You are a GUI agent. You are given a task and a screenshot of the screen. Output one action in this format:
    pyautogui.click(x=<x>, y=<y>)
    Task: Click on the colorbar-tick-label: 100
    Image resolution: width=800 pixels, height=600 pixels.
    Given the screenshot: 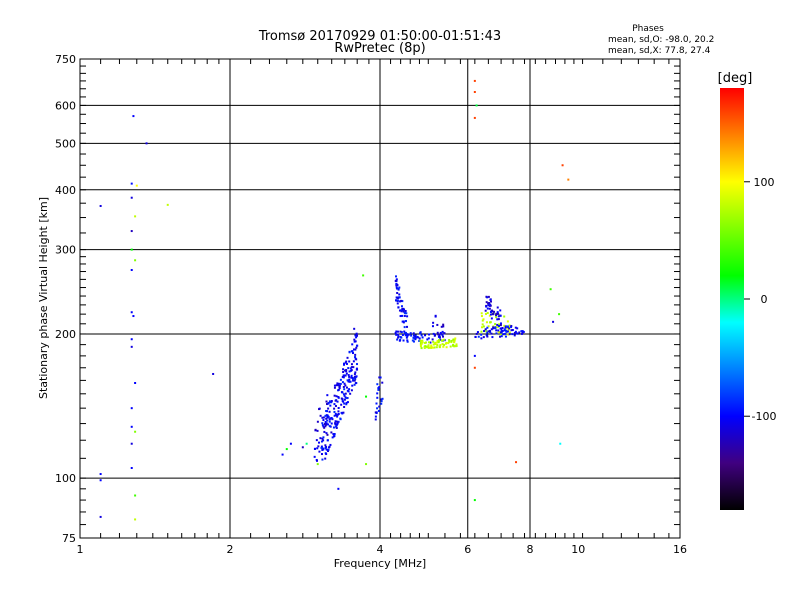 What is the action you would take?
    pyautogui.click(x=764, y=182)
    